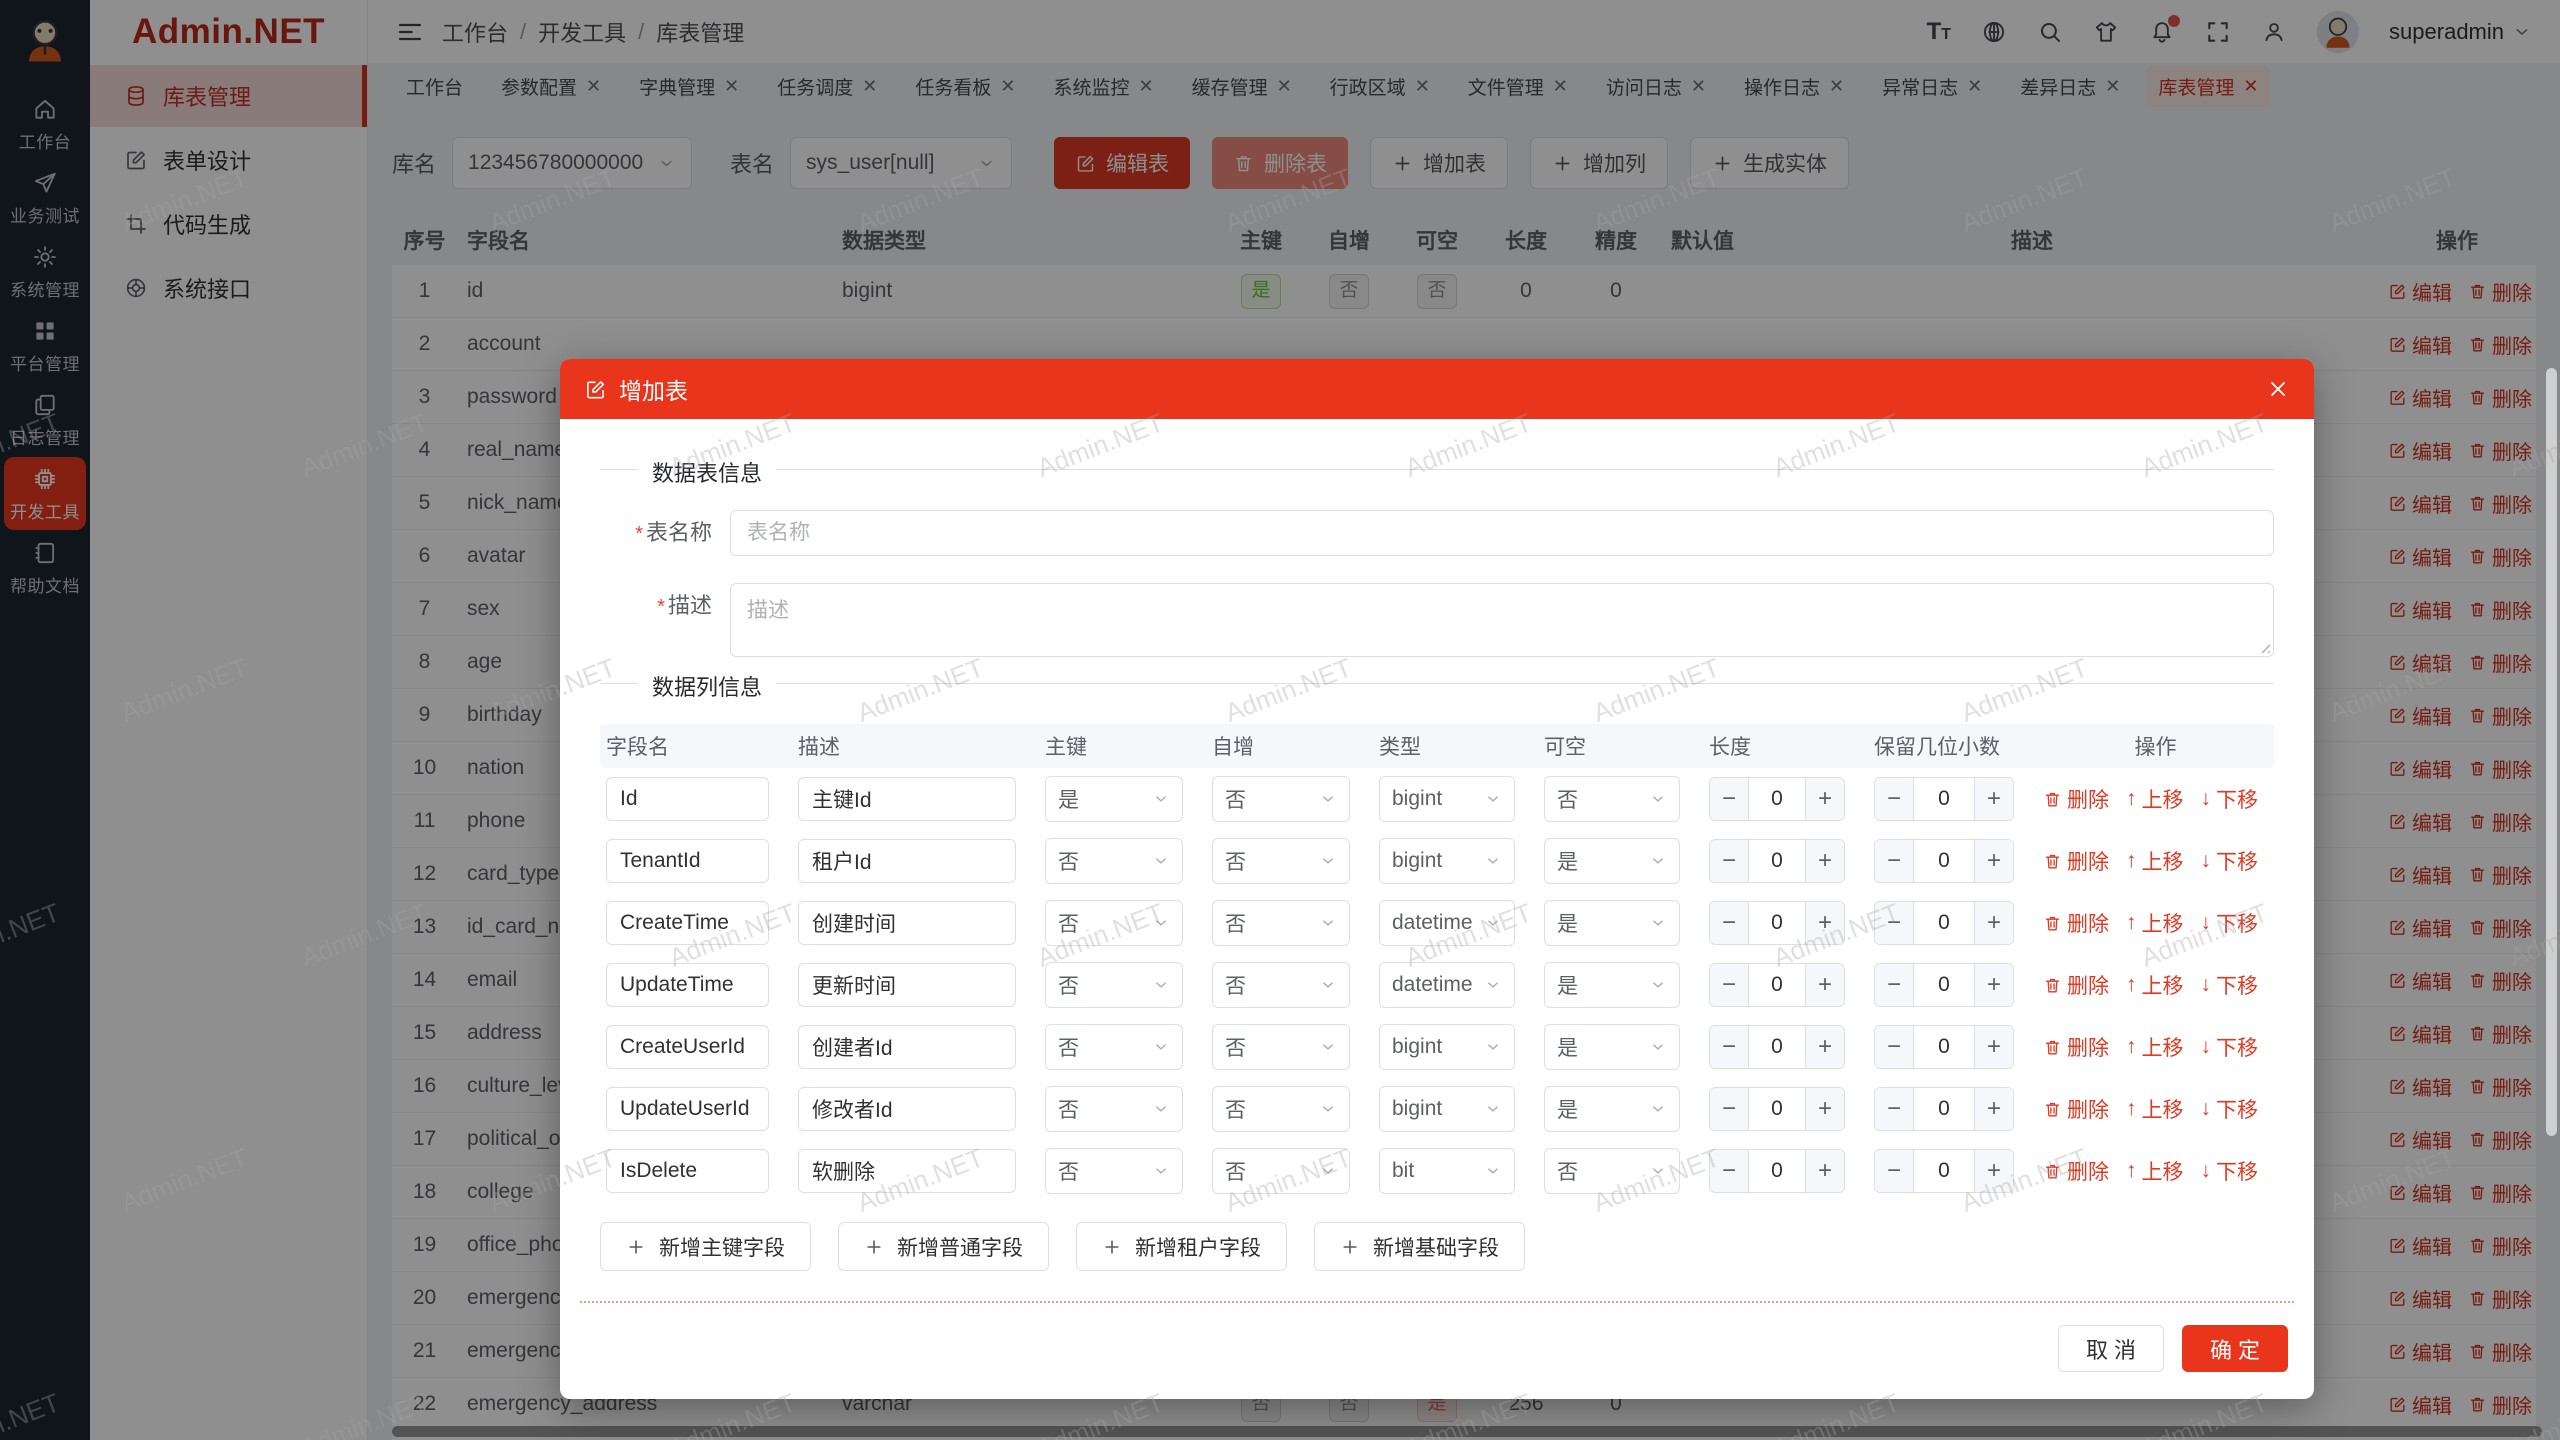 The image size is (2560, 1440). What do you see at coordinates (1122, 163) in the screenshot?
I see `edit-table-button: 编辑表` at bounding box center [1122, 163].